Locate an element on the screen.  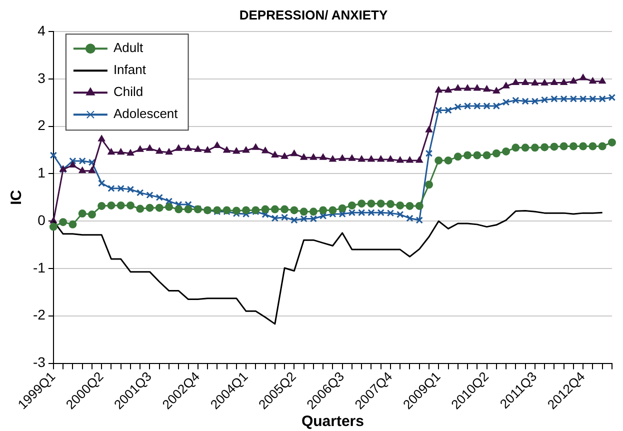
legend-label: Infant is located at coordinates (129, 70).